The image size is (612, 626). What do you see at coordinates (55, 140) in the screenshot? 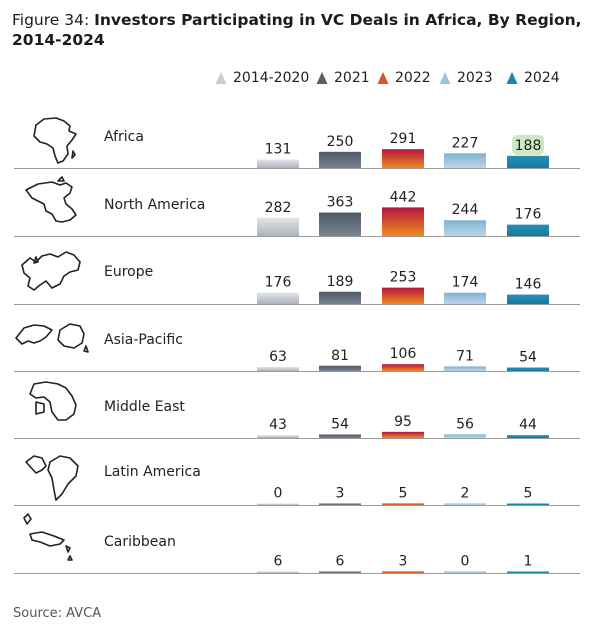
I see `africa-map-icon` at bounding box center [55, 140].